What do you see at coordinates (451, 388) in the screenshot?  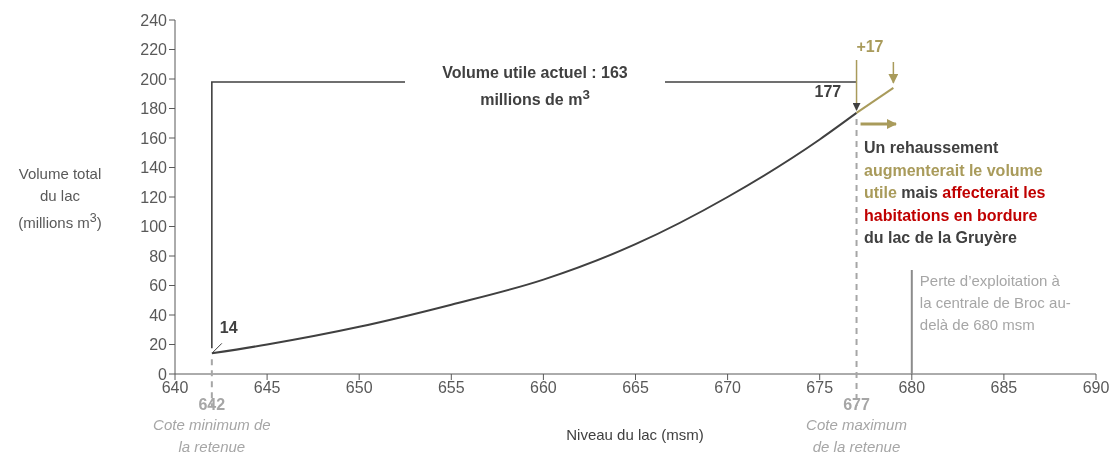 I see `x-tick-label: 655` at bounding box center [451, 388].